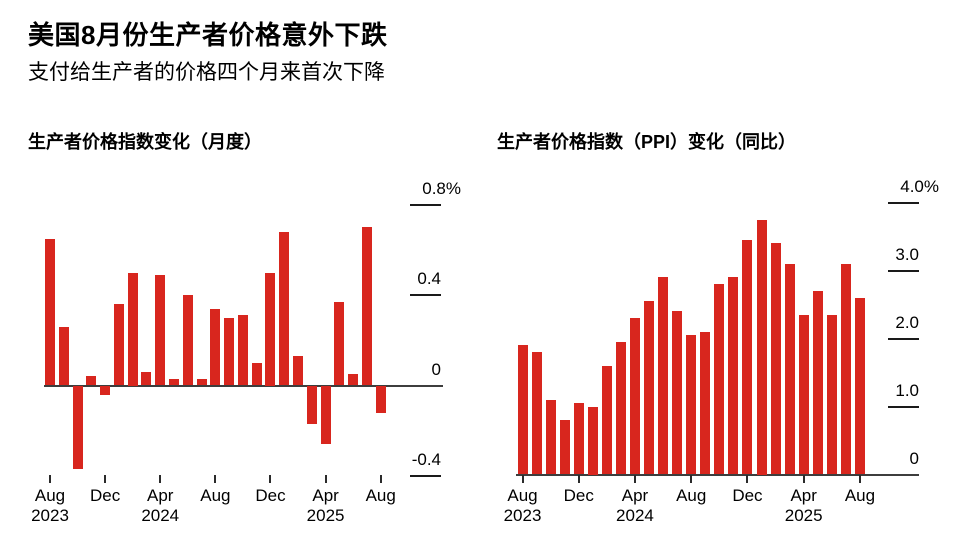  I want to click on chart-title-monthly: 生产者价格指数变化（月度）, so click(145, 142).